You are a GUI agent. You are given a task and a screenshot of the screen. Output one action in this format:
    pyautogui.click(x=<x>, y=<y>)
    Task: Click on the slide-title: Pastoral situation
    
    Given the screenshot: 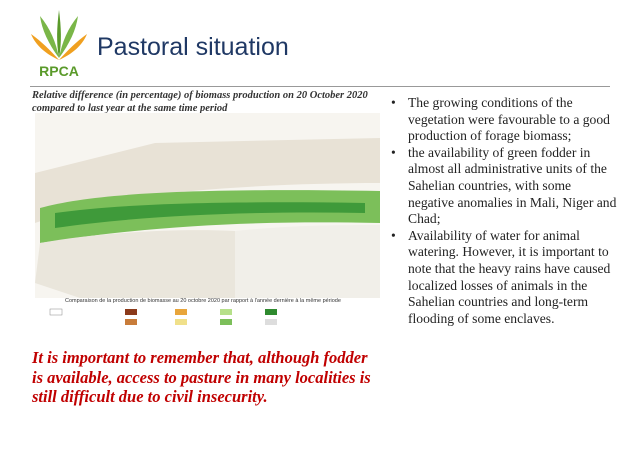 What is the action you would take?
    pyautogui.click(x=193, y=47)
    